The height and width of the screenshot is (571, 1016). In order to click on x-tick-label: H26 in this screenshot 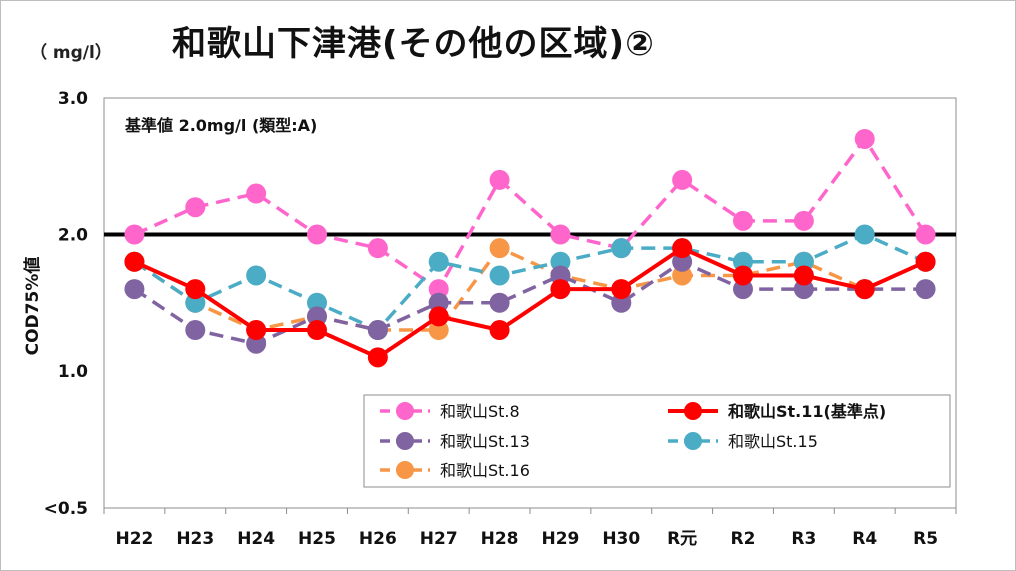, I will do `click(378, 539)`.